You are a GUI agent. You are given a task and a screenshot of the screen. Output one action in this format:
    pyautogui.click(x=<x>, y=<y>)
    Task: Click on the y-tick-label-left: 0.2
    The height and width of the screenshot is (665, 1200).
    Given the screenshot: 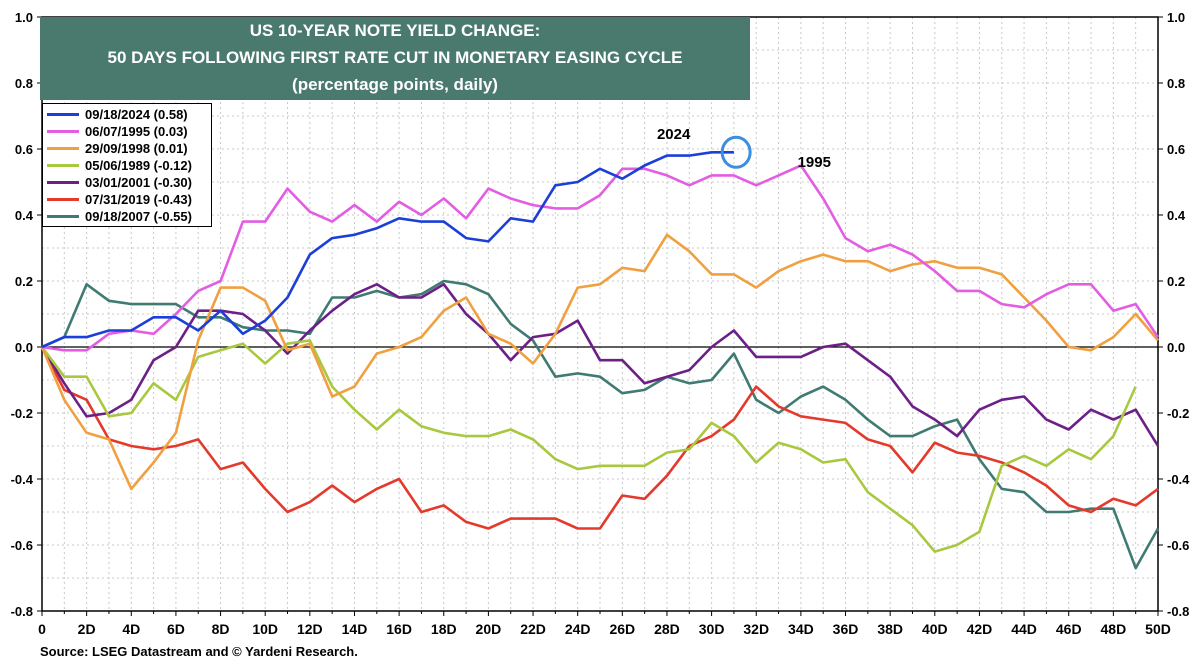 What is the action you would take?
    pyautogui.click(x=24, y=281)
    